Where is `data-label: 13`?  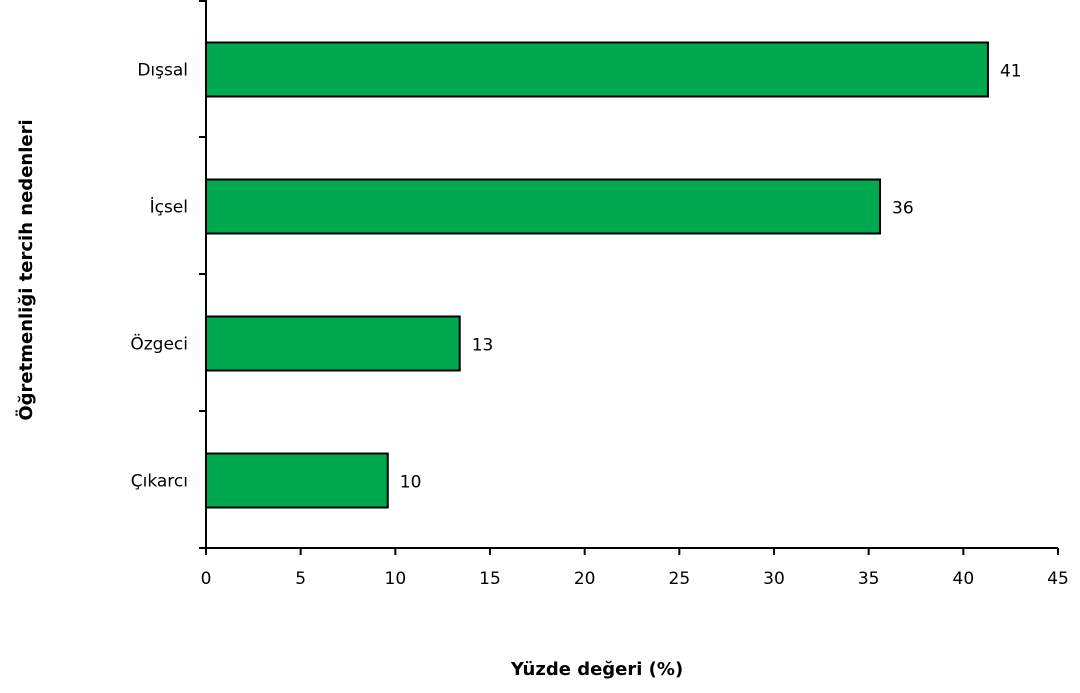
data-label: 13 is located at coordinates (483, 346).